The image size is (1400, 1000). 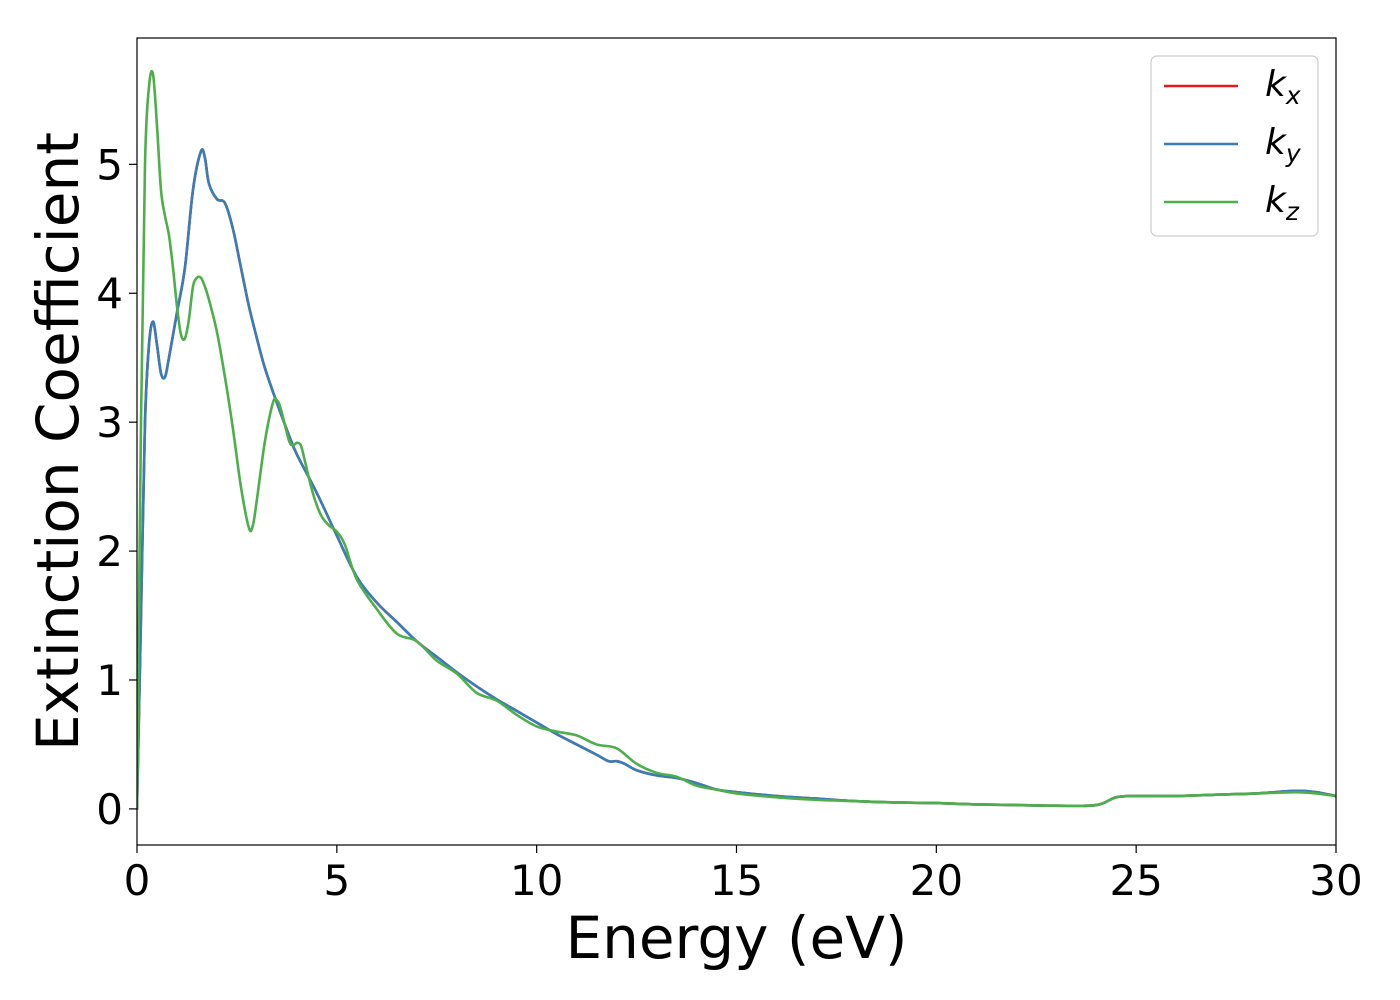 I want to click on legend-item-k-y: ky, so click(x=1233, y=145).